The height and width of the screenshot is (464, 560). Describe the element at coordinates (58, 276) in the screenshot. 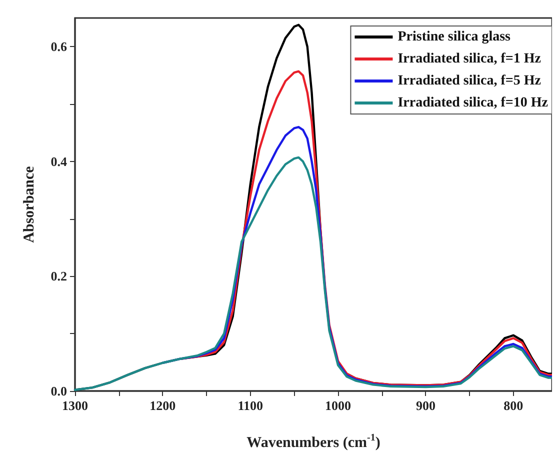

I see `y-tick-label: 0.2` at that location.